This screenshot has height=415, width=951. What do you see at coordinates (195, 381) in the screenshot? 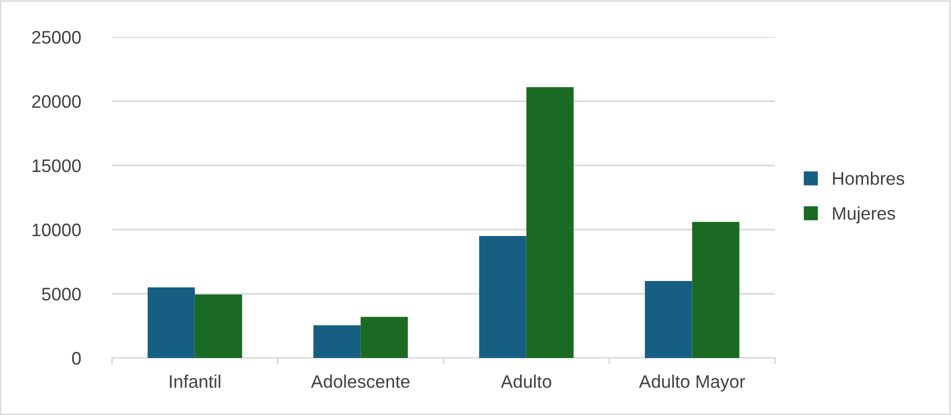
I see `x-tick-label: Infantil` at bounding box center [195, 381].